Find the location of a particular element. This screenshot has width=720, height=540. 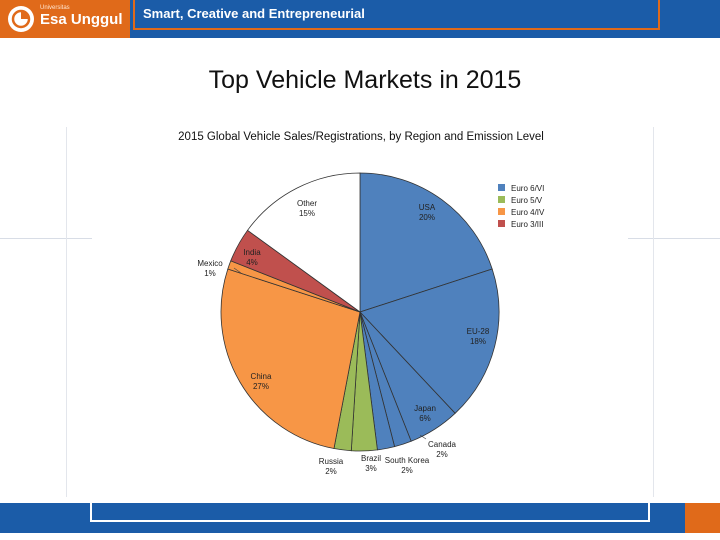

slice-value: 18% is located at coordinates (478, 341).